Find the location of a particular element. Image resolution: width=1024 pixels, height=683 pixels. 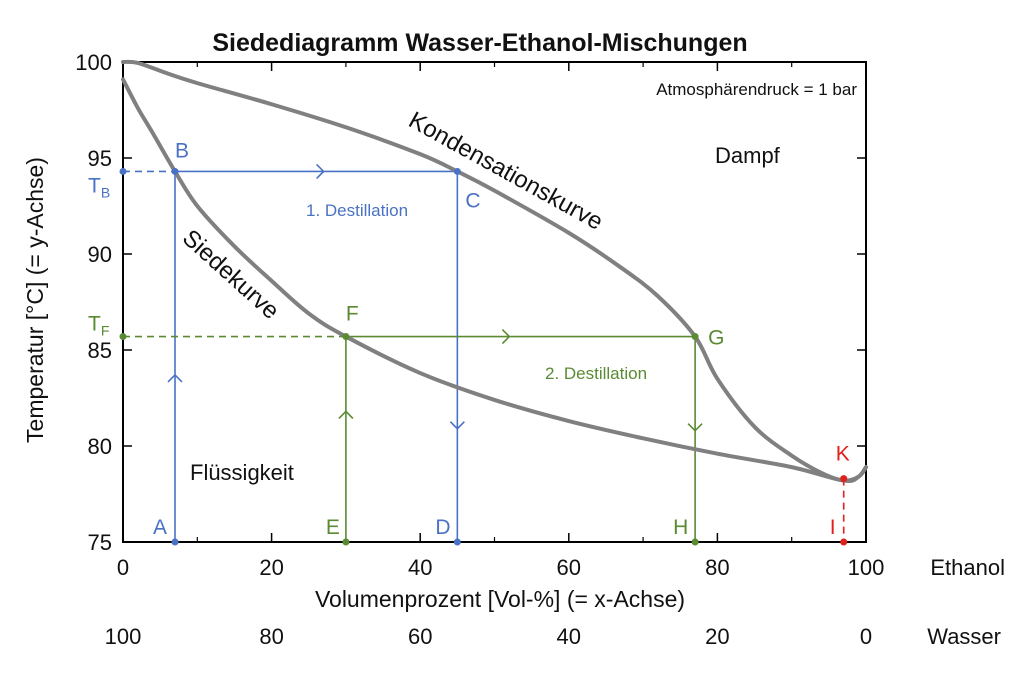

x-tick-label: 0 is located at coordinates (123, 567).